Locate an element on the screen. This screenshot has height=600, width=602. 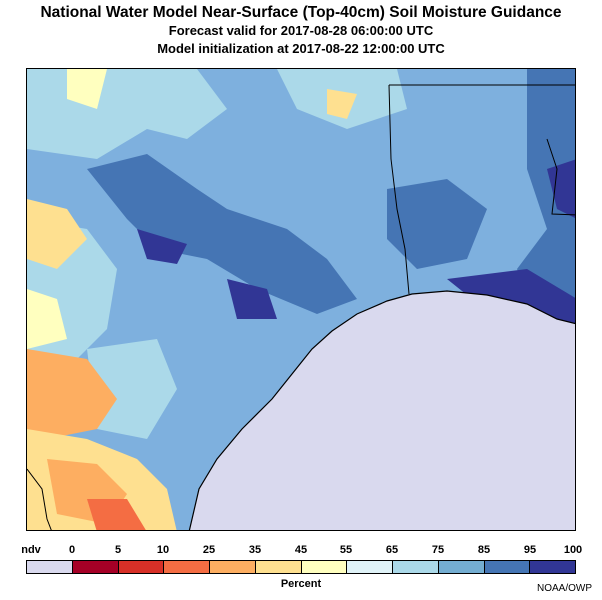
region-dry-sw4 is located at coordinates (116, 514).